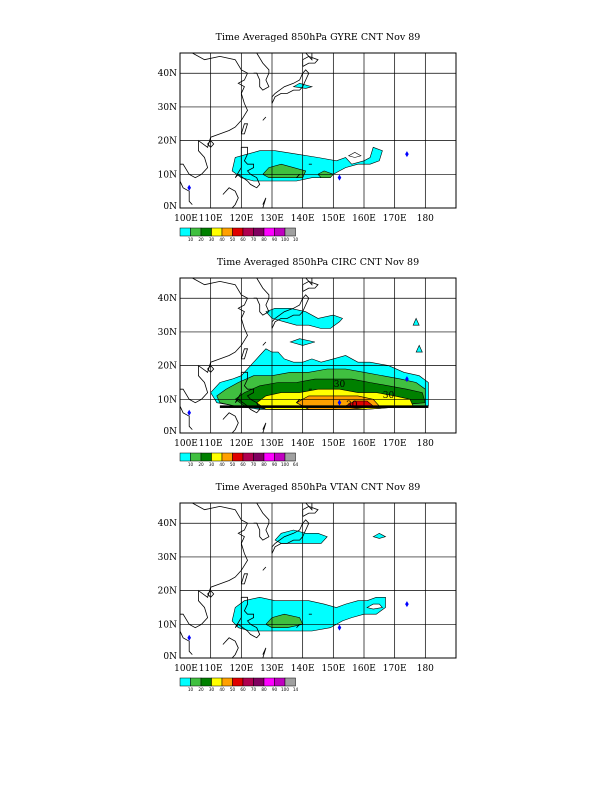 Image resolution: width=612 pixels, height=792 pixels. Describe the element at coordinates (191, 239) in the screenshot. I see `colorbar-label: 10` at that location.